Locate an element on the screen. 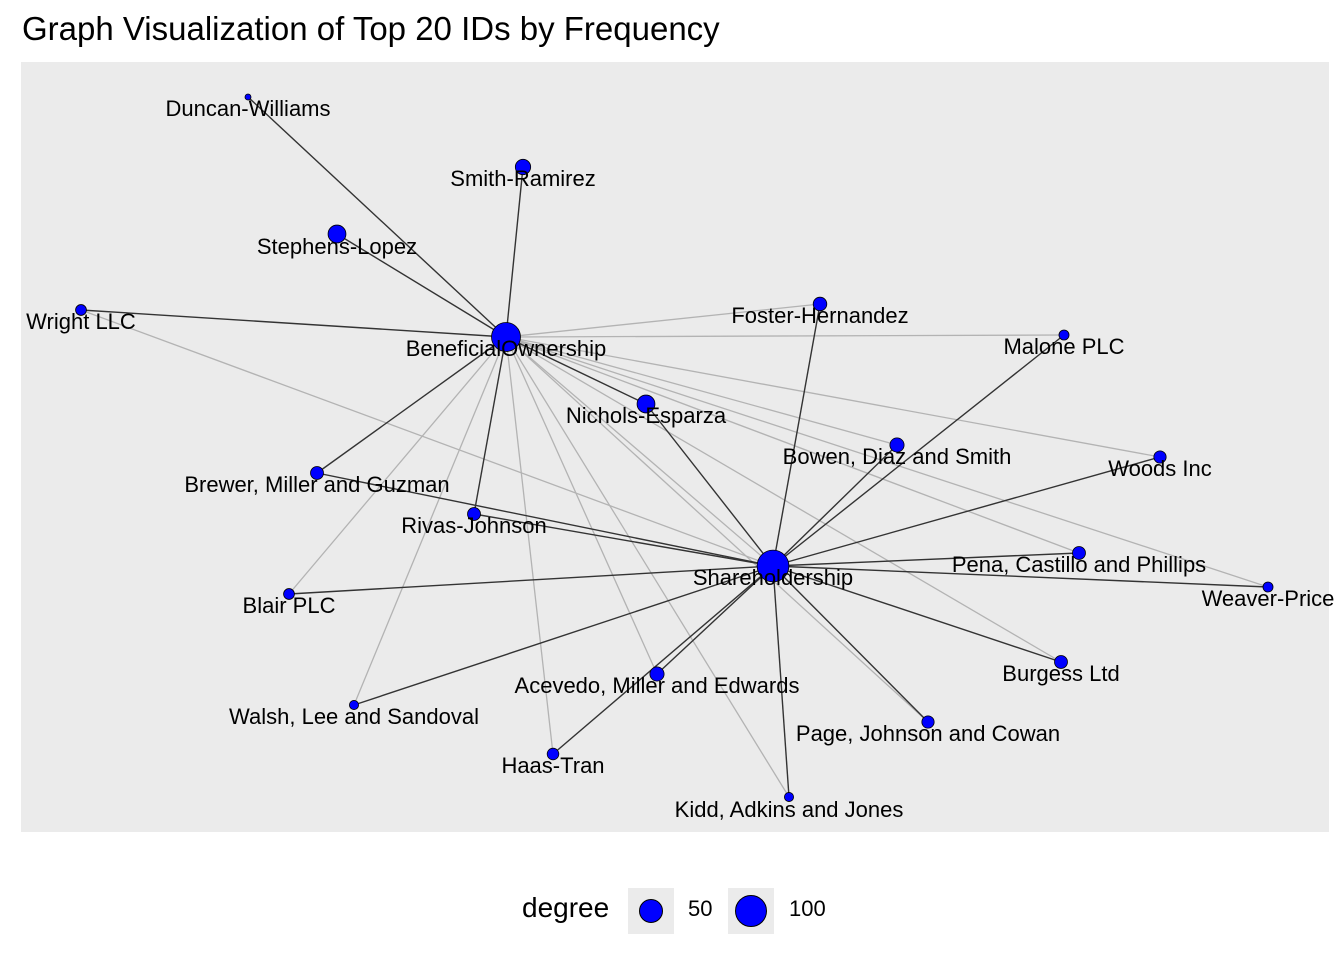 This screenshot has width=1344, height=960. edge-beneficial-shareholdership is located at coordinates (639, 451).